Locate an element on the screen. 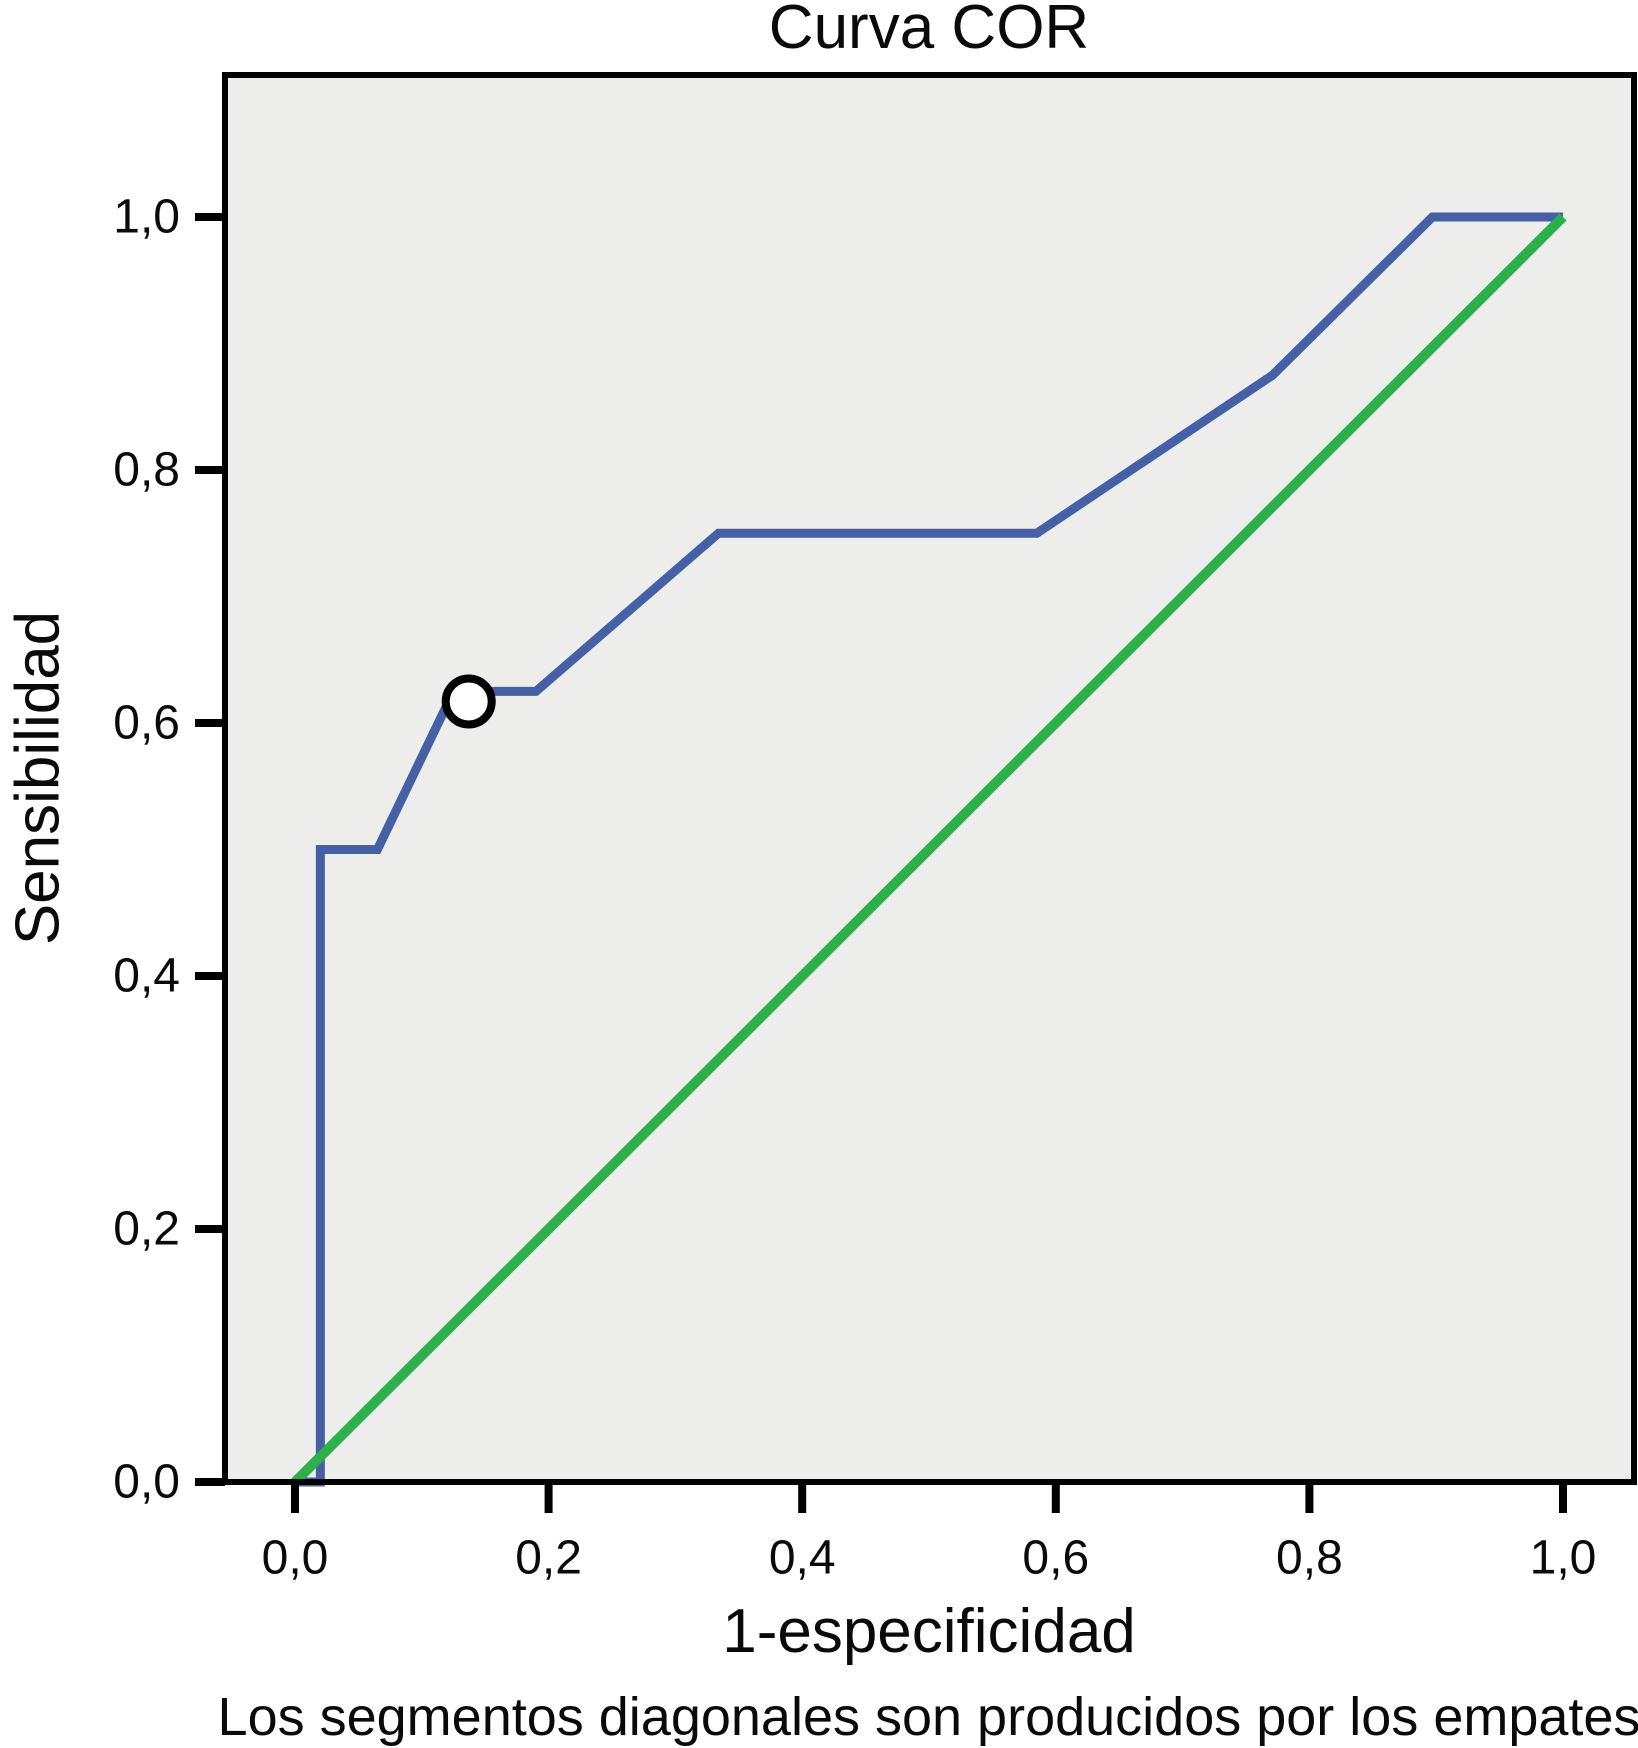 The image size is (1638, 1748). y-tick-label: 0,6 is located at coordinates (146, 723).